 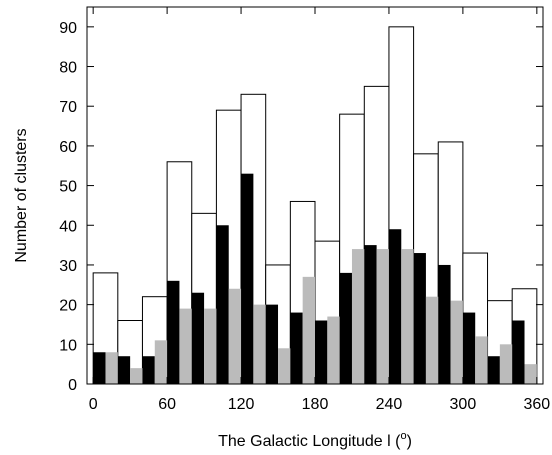 What do you see at coordinates (463, 404) in the screenshot?
I see `x-tick-label: 300` at bounding box center [463, 404].